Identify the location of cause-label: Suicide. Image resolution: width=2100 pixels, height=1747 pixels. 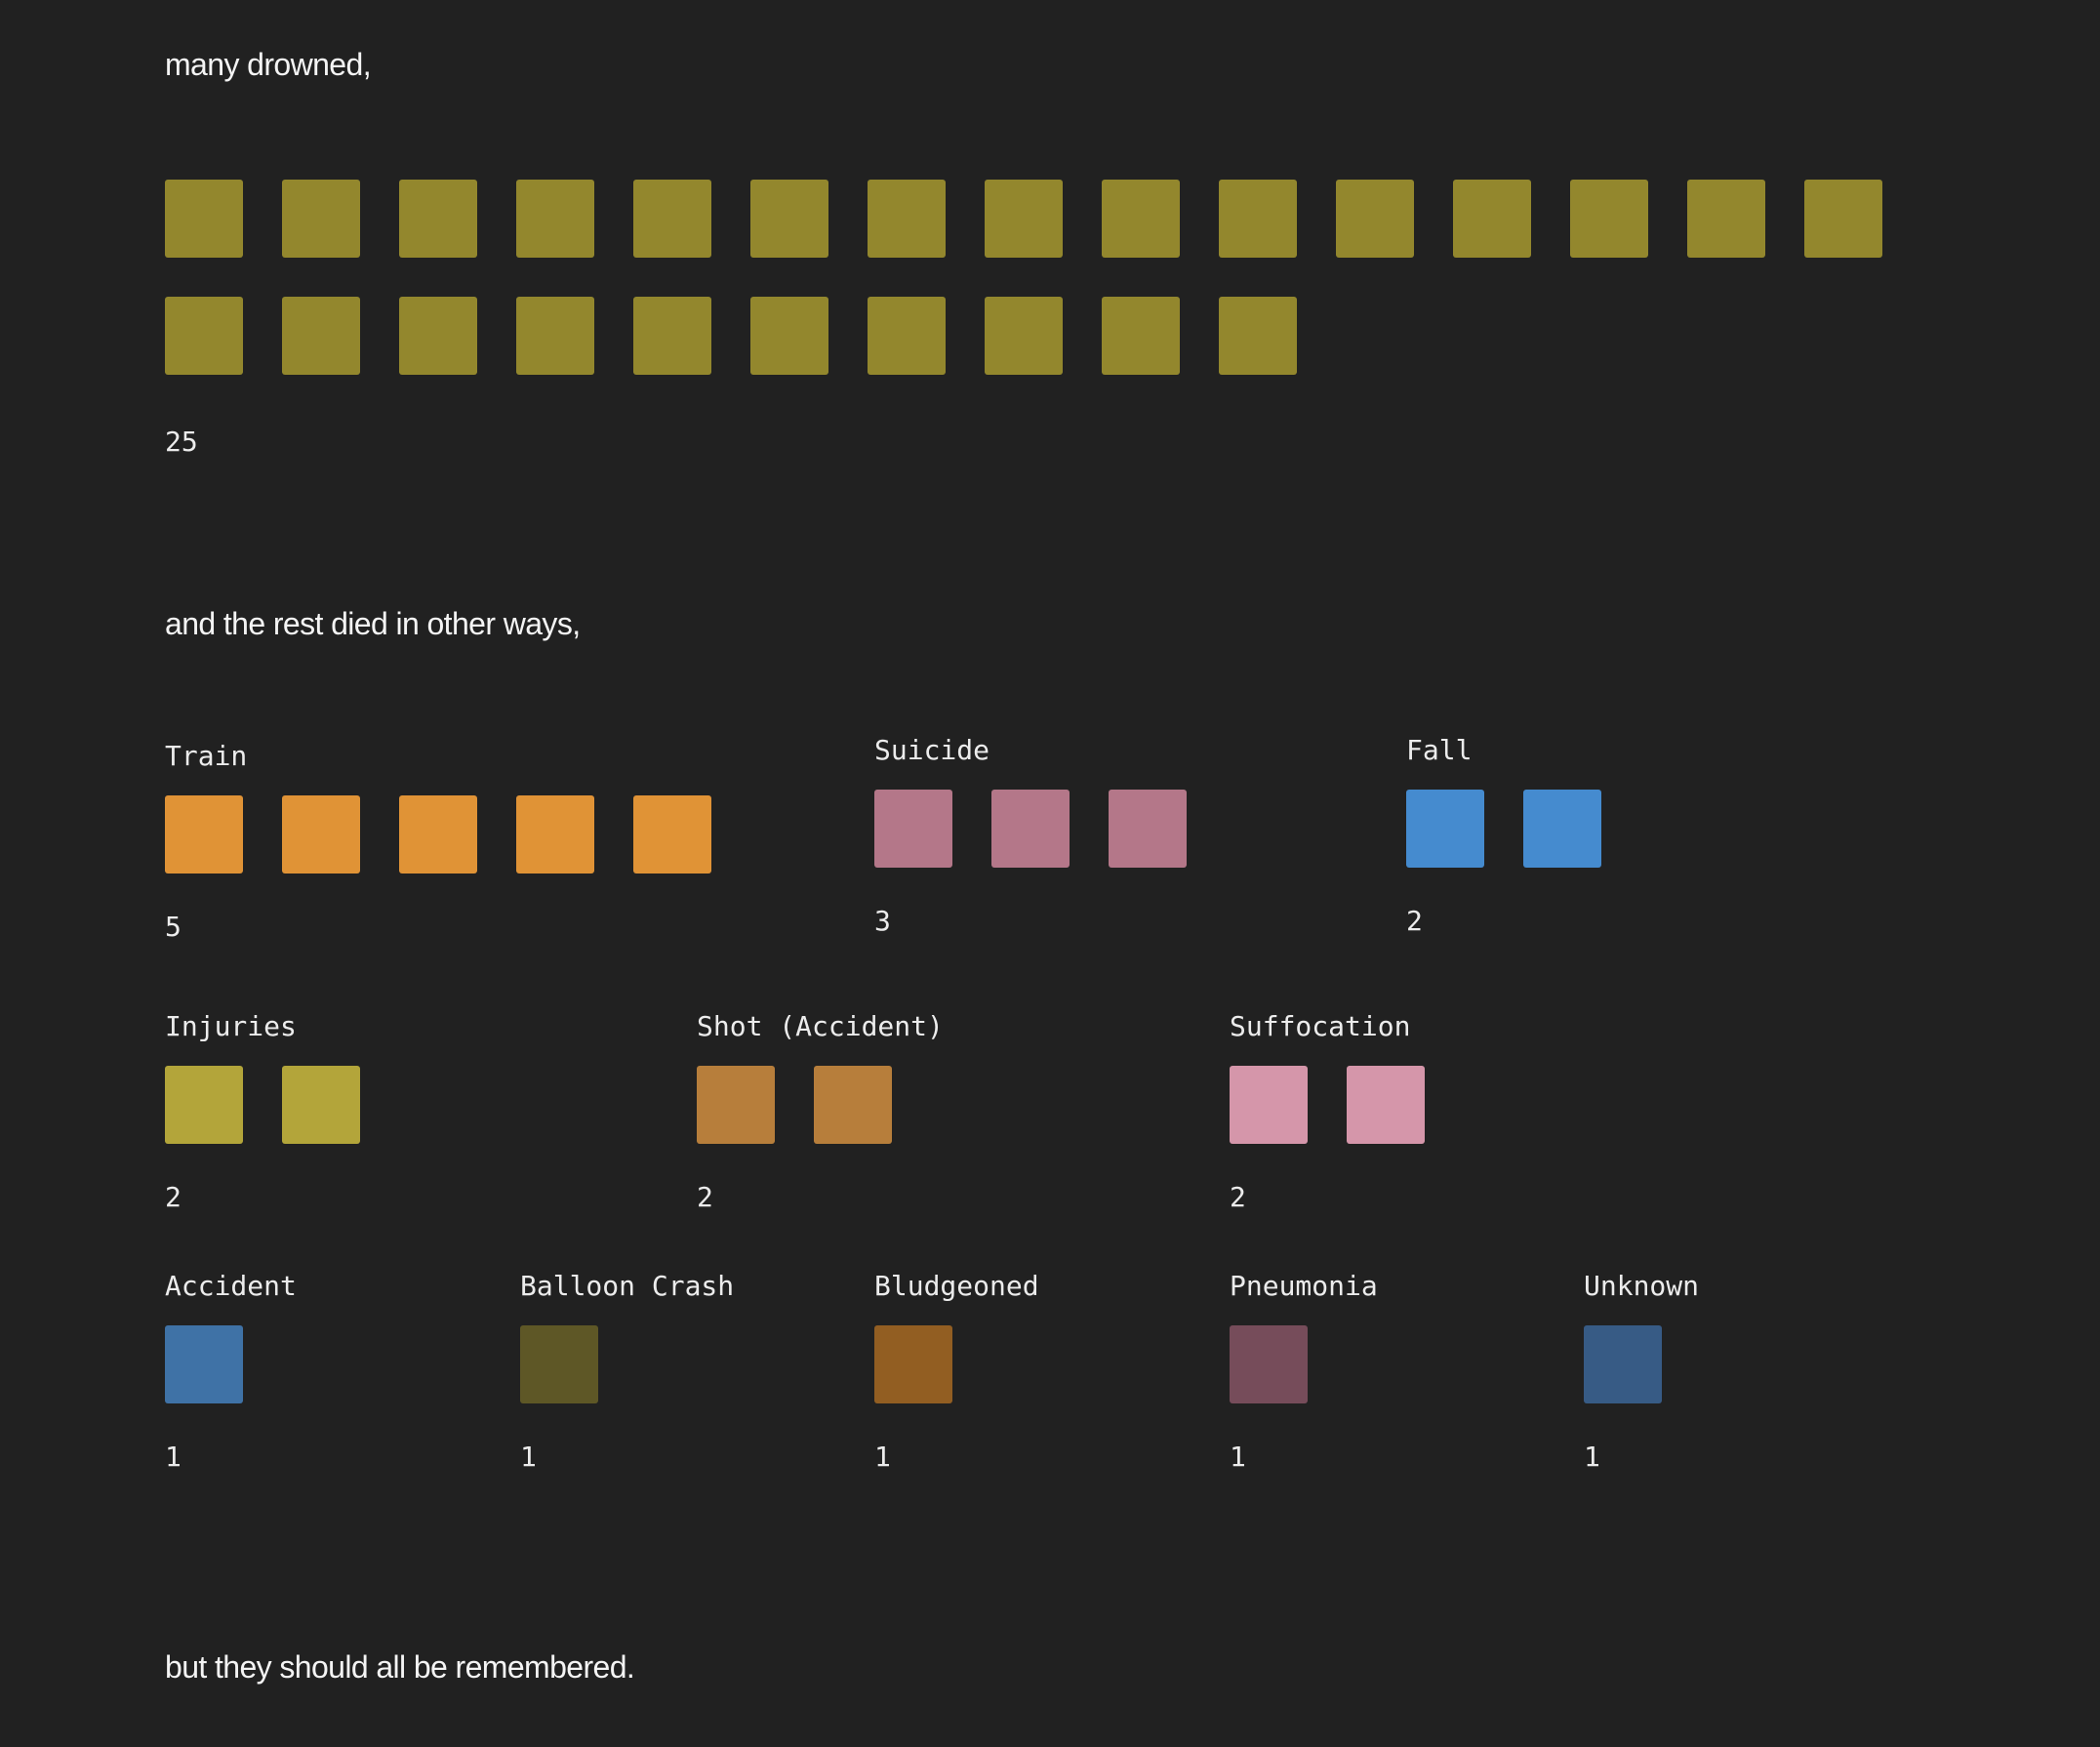
(932, 750).